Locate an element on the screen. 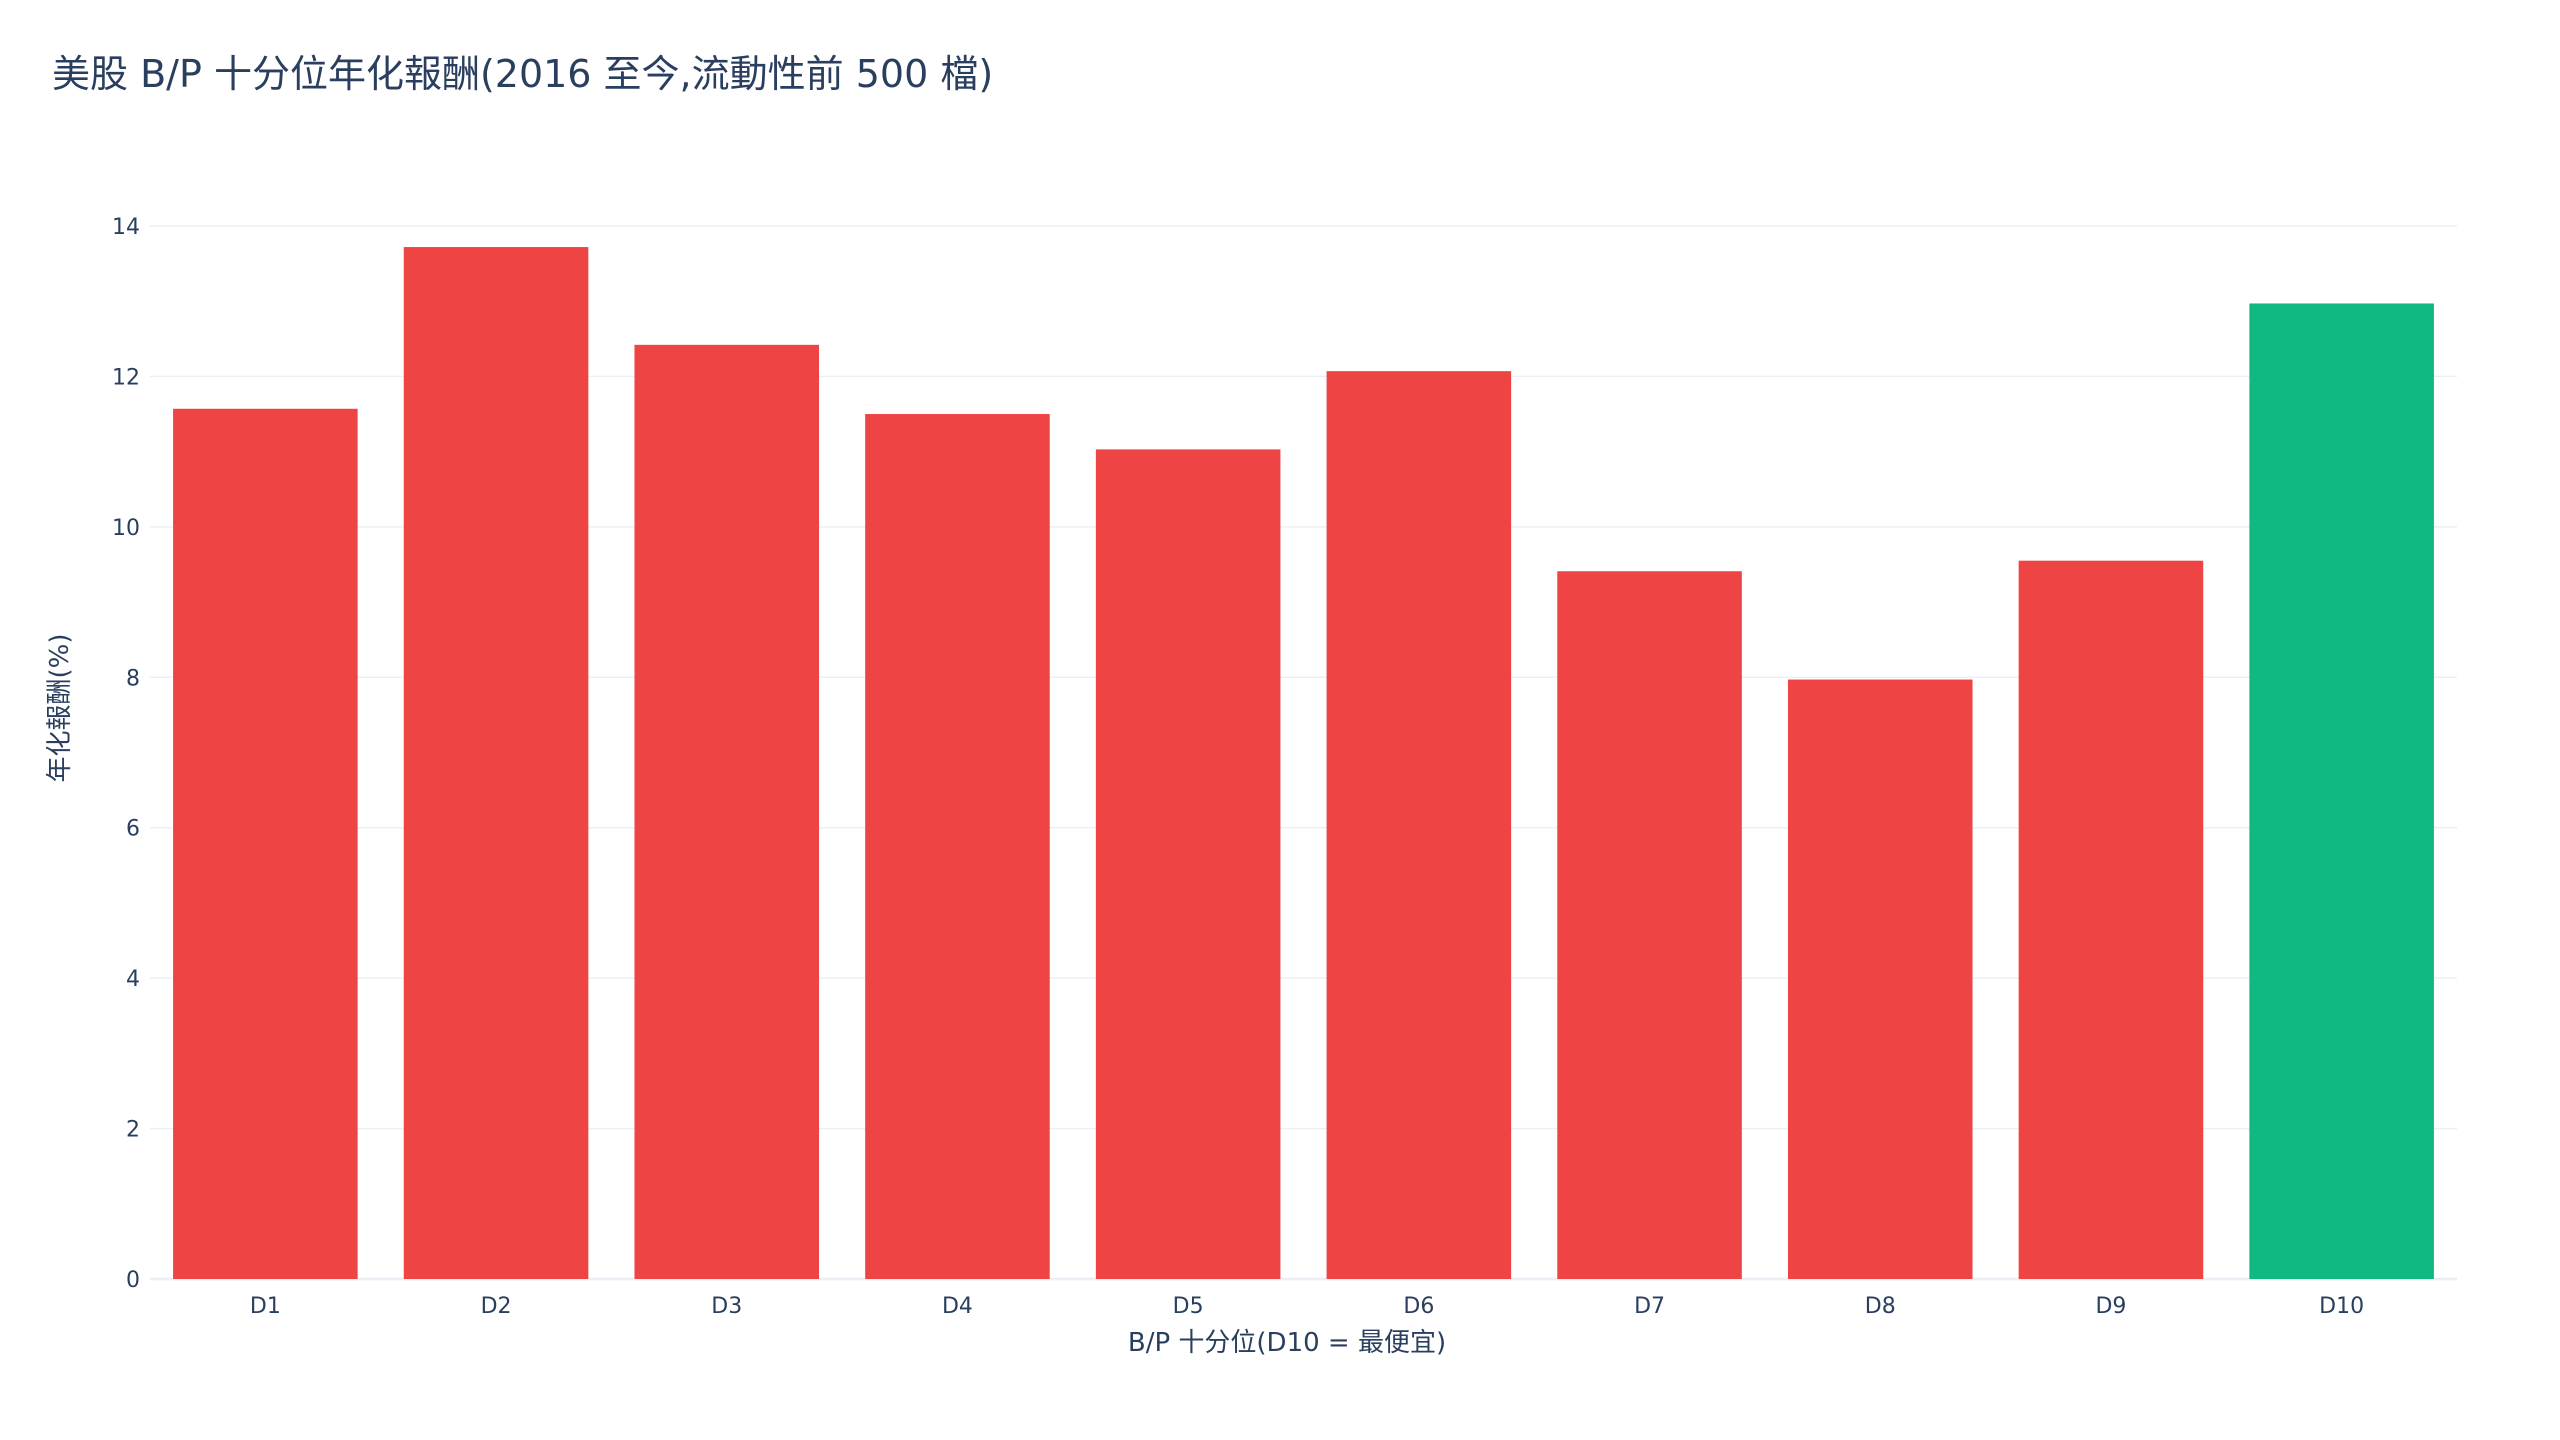  bar-d1 is located at coordinates (265, 843).